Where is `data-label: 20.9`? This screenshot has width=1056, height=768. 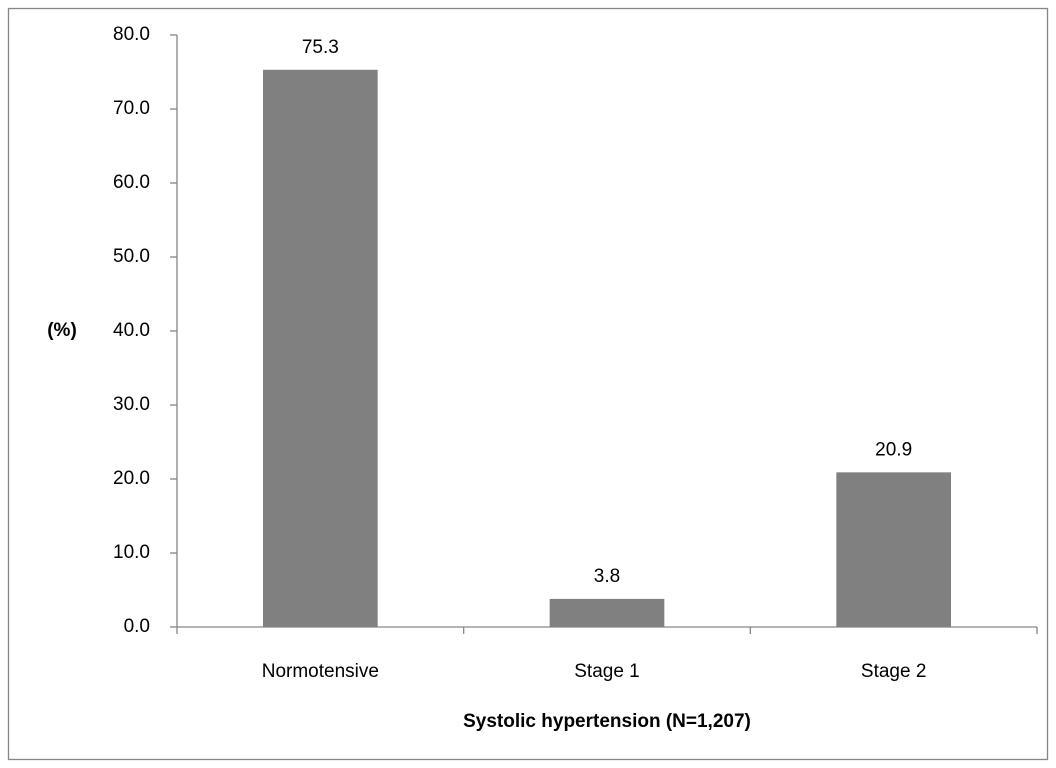
data-label: 20.9 is located at coordinates (893, 449).